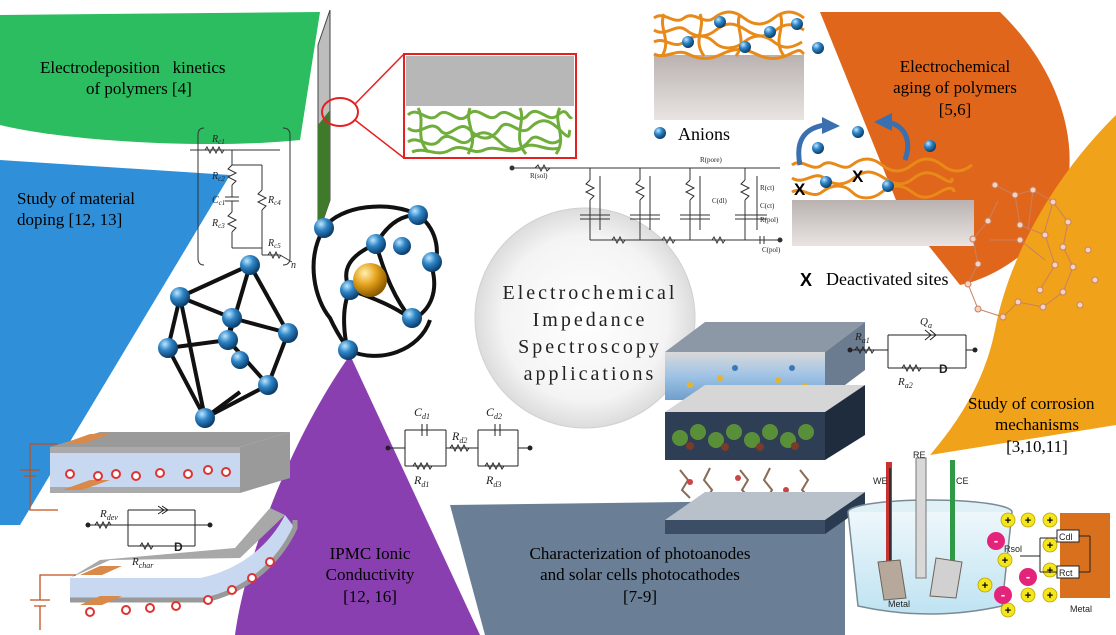 The width and height of the screenshot is (1116, 635). Describe the element at coordinates (853, 139) in the screenshot. I see `exchange-arrows` at that location.